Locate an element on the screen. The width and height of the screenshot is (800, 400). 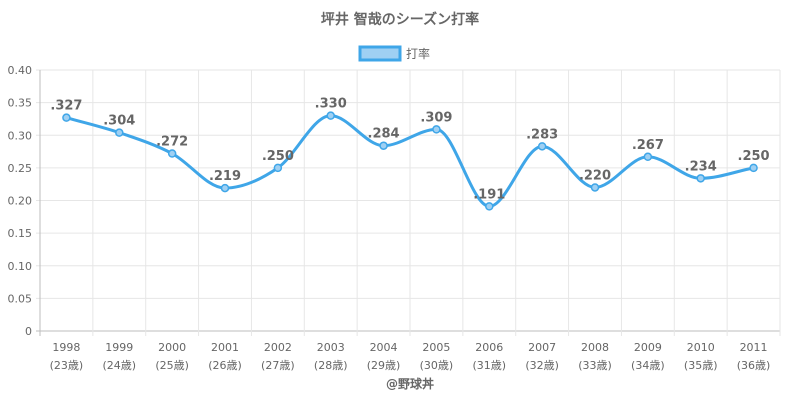
y-tick-label: 0.40 is located at coordinates (20, 70).